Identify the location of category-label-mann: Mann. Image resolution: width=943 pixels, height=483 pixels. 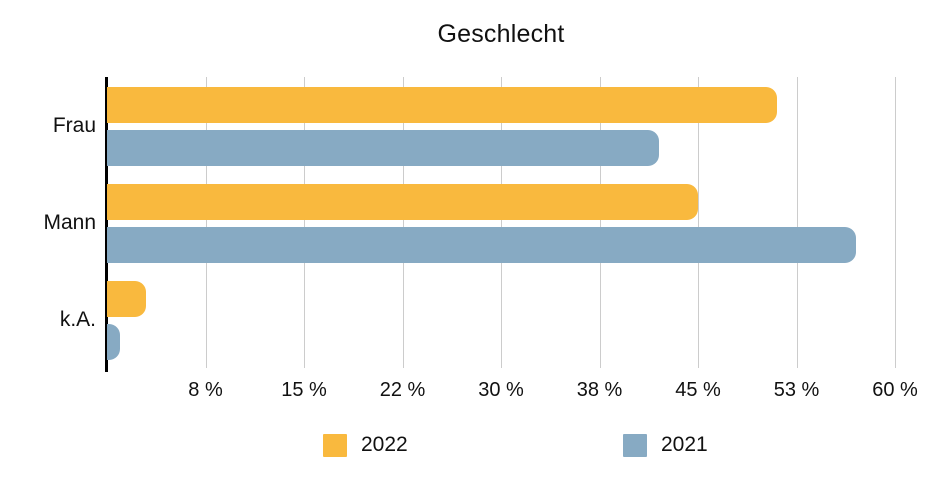
(69, 222).